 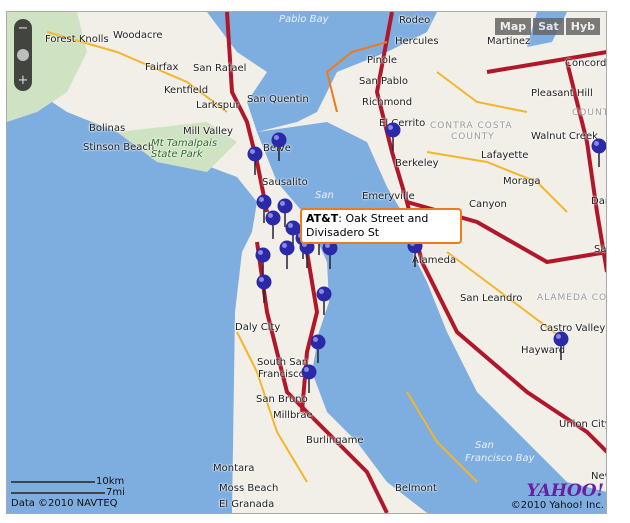 What do you see at coordinates (417, 41) in the screenshot?
I see `place-label: Hercules` at bounding box center [417, 41].